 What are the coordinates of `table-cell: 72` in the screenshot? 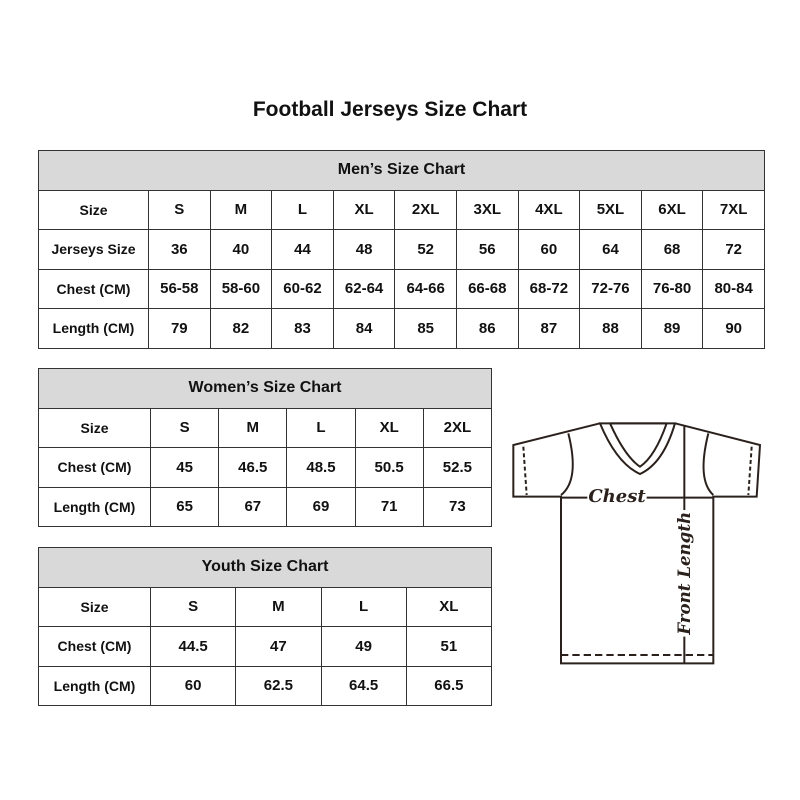 It's located at (733, 249).